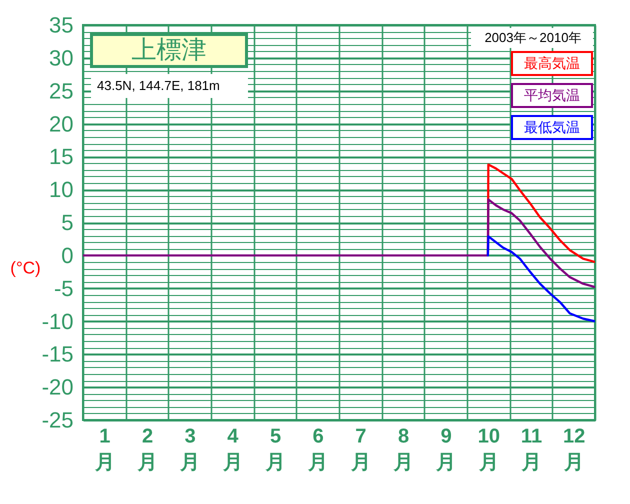 The width and height of the screenshot is (630, 504). What do you see at coordinates (489, 450) in the screenshot?
I see `x-tick-label: 10 月` at bounding box center [489, 450].